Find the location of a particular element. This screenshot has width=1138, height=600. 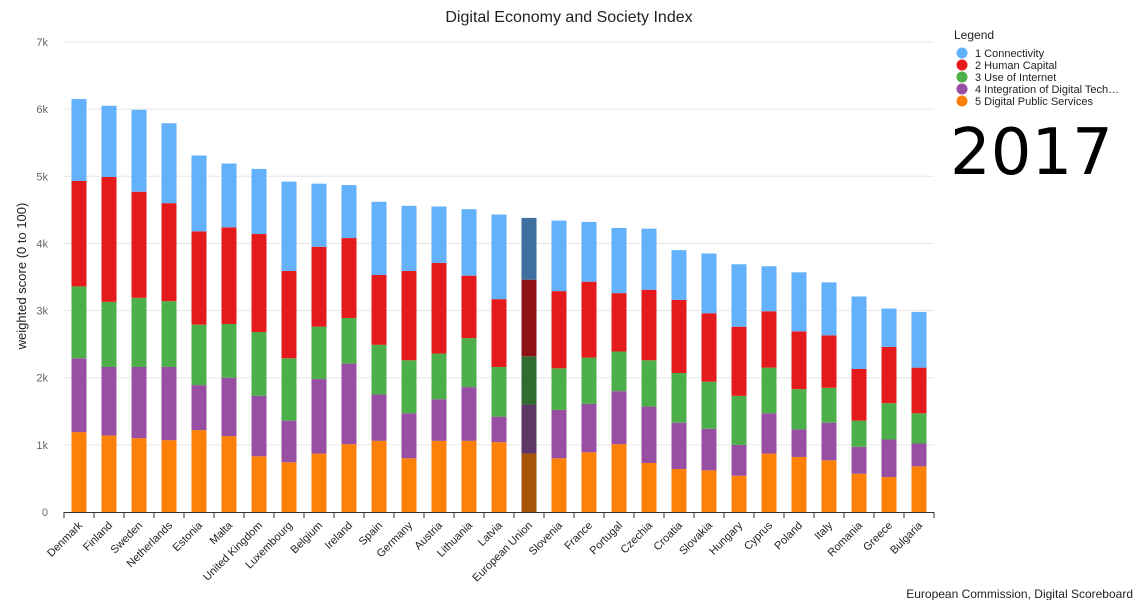

legend-entry: 5 Digital Public Services is located at coordinates (1034, 102).